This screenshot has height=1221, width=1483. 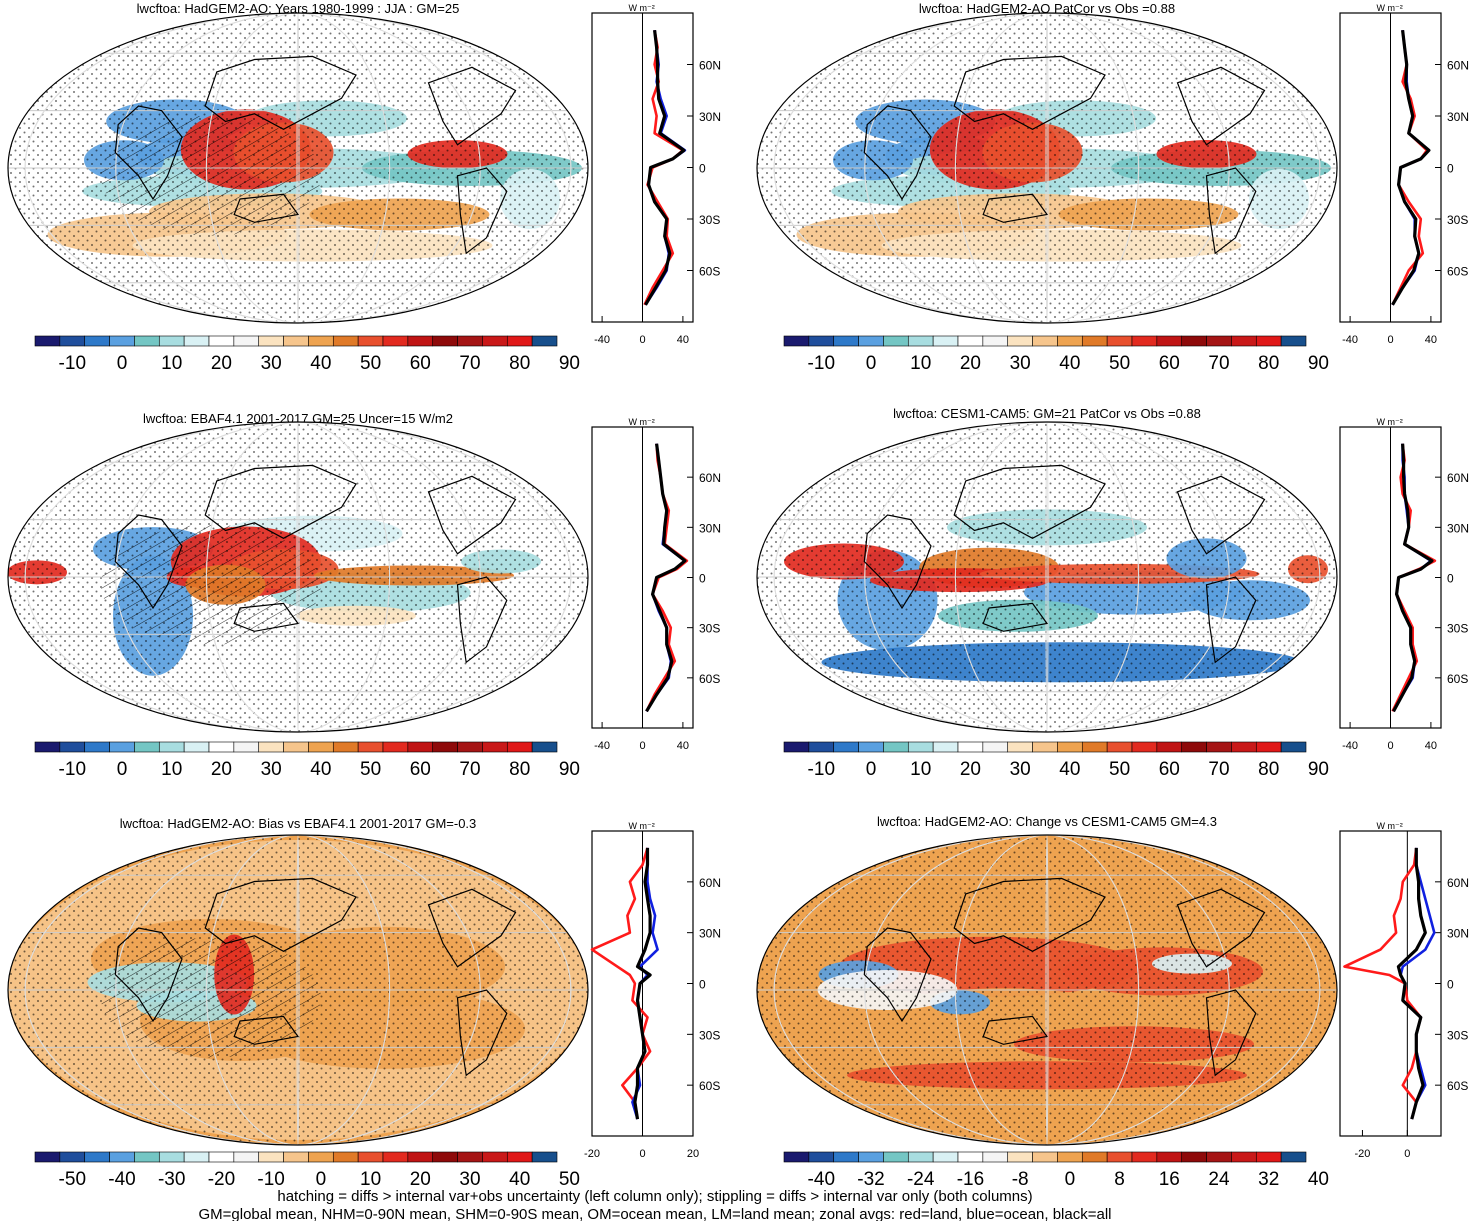 What do you see at coordinates (211, 175) in the screenshot?
I see `hatching` at bounding box center [211, 175].